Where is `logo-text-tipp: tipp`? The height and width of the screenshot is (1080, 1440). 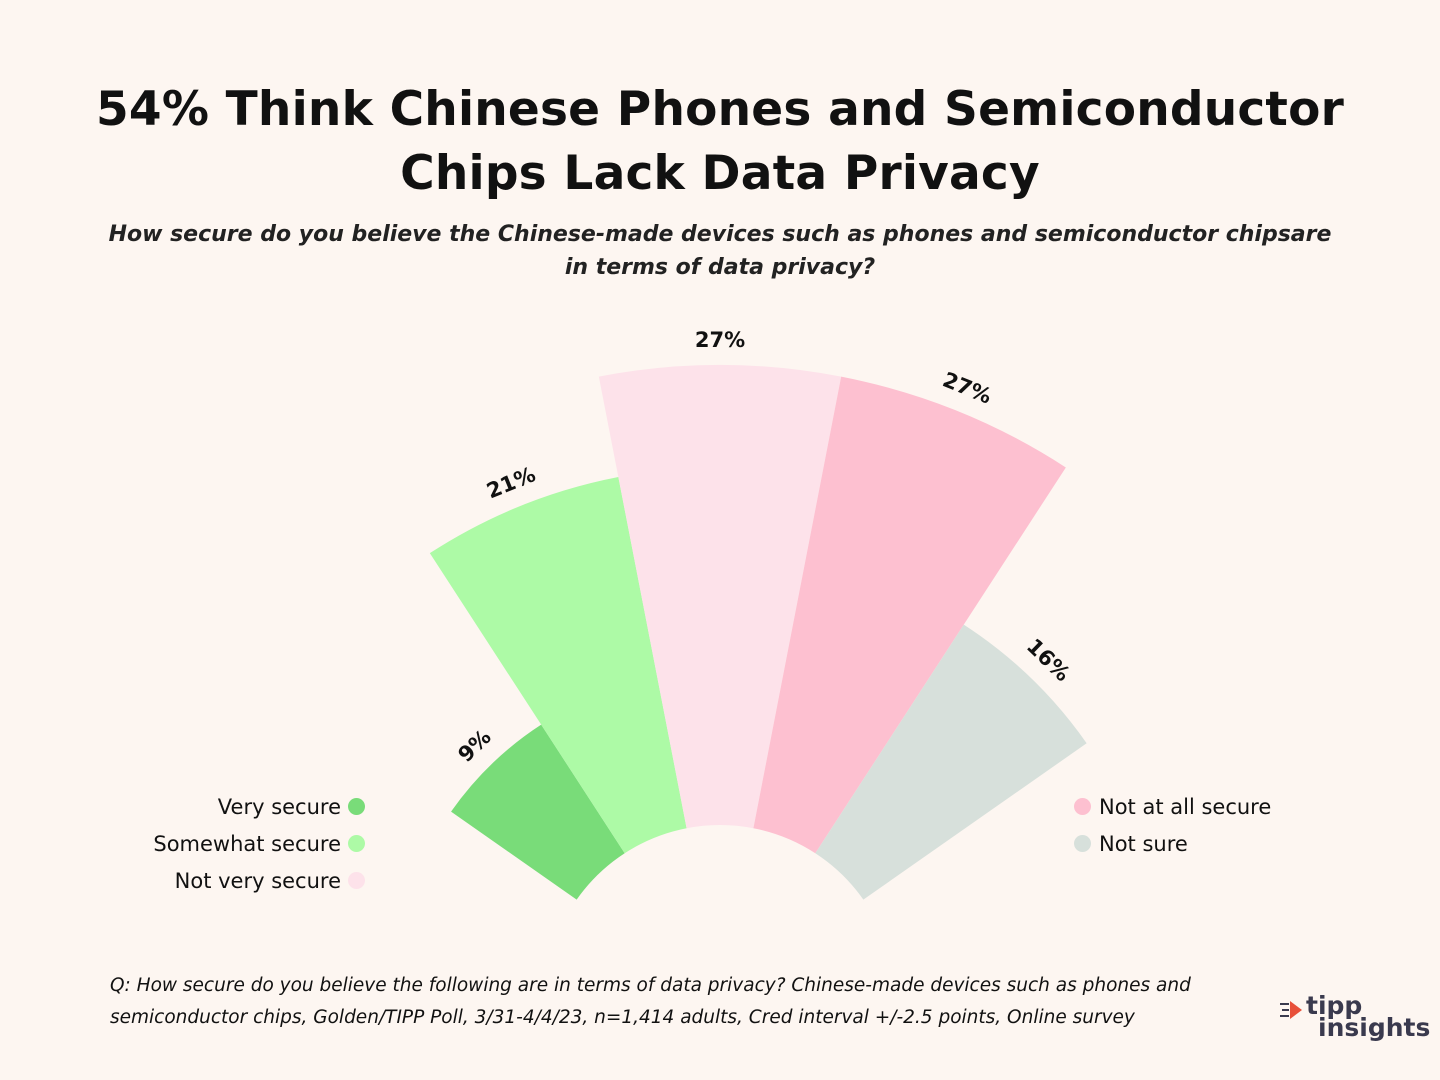 logo-text-tipp: tipp is located at coordinates (1334, 1005).